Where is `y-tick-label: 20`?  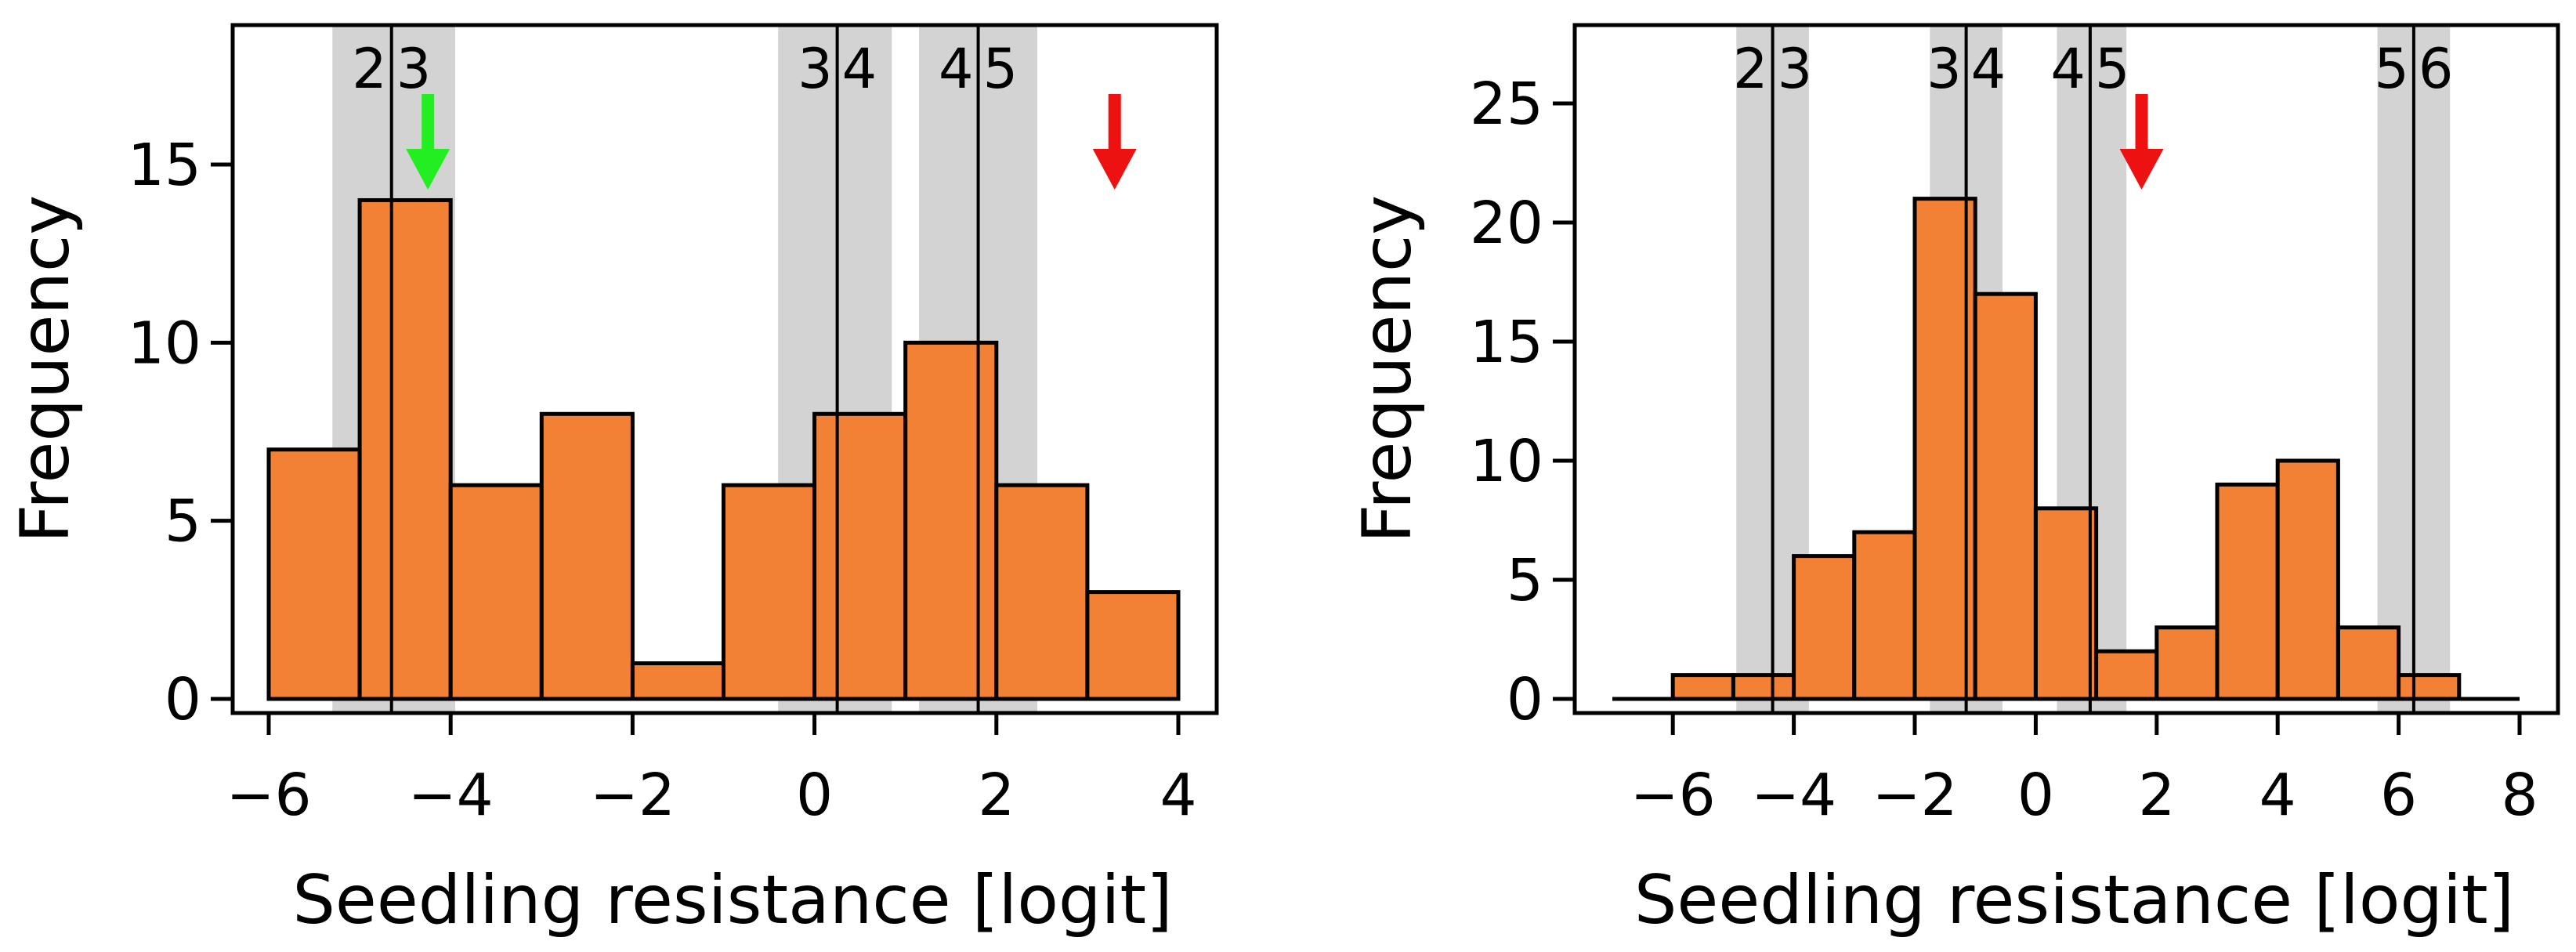
y-tick-label: 20 is located at coordinates (1506, 223).